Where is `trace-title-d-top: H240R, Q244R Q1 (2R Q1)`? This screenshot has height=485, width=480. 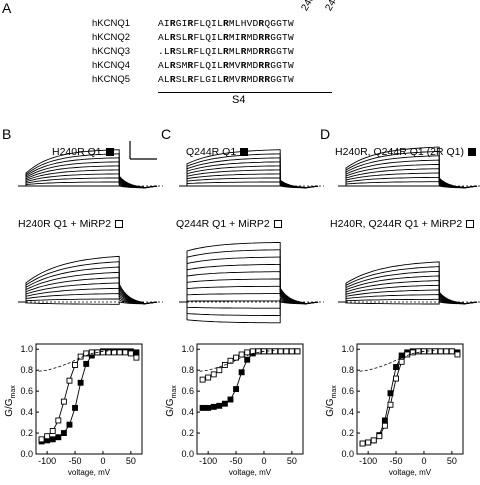
trace-title-d-top: H240R, Q244R Q1 (2R Q1) is located at coordinates (405, 152).